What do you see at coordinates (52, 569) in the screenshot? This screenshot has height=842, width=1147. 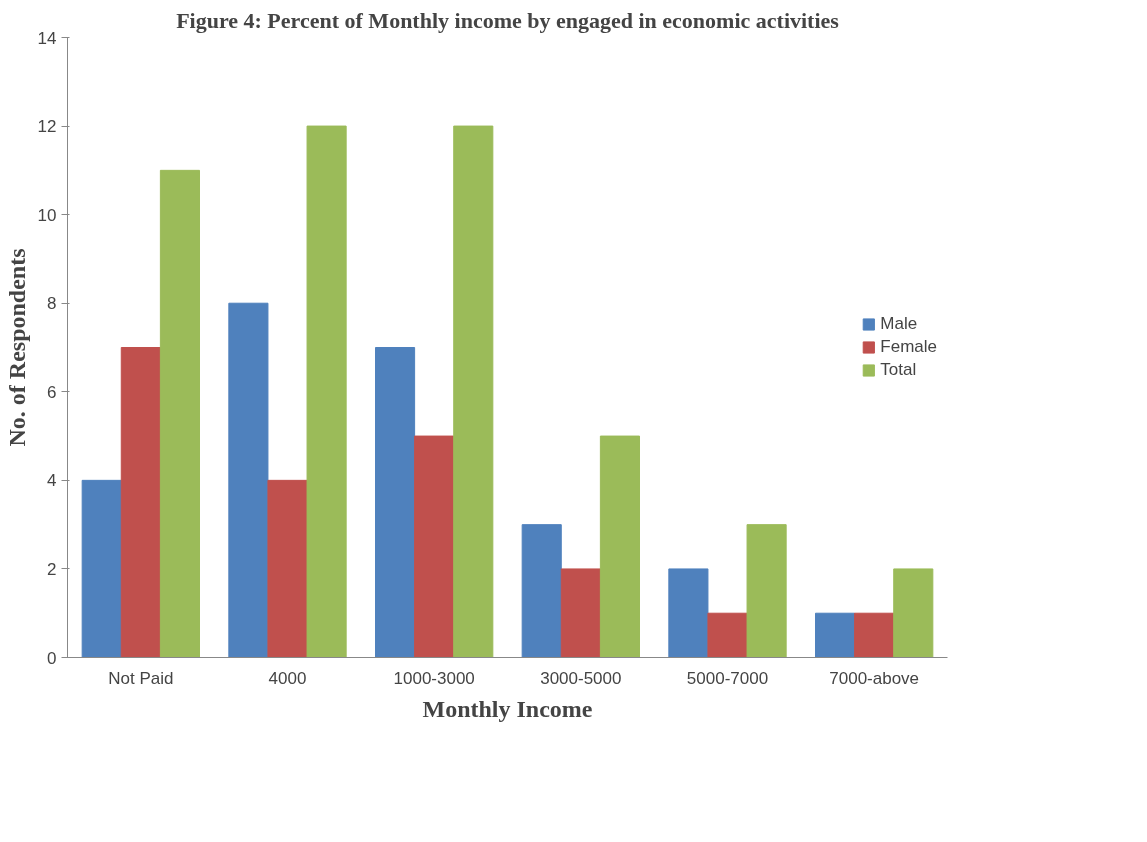 I see `y-tick-label: 2` at bounding box center [52, 569].